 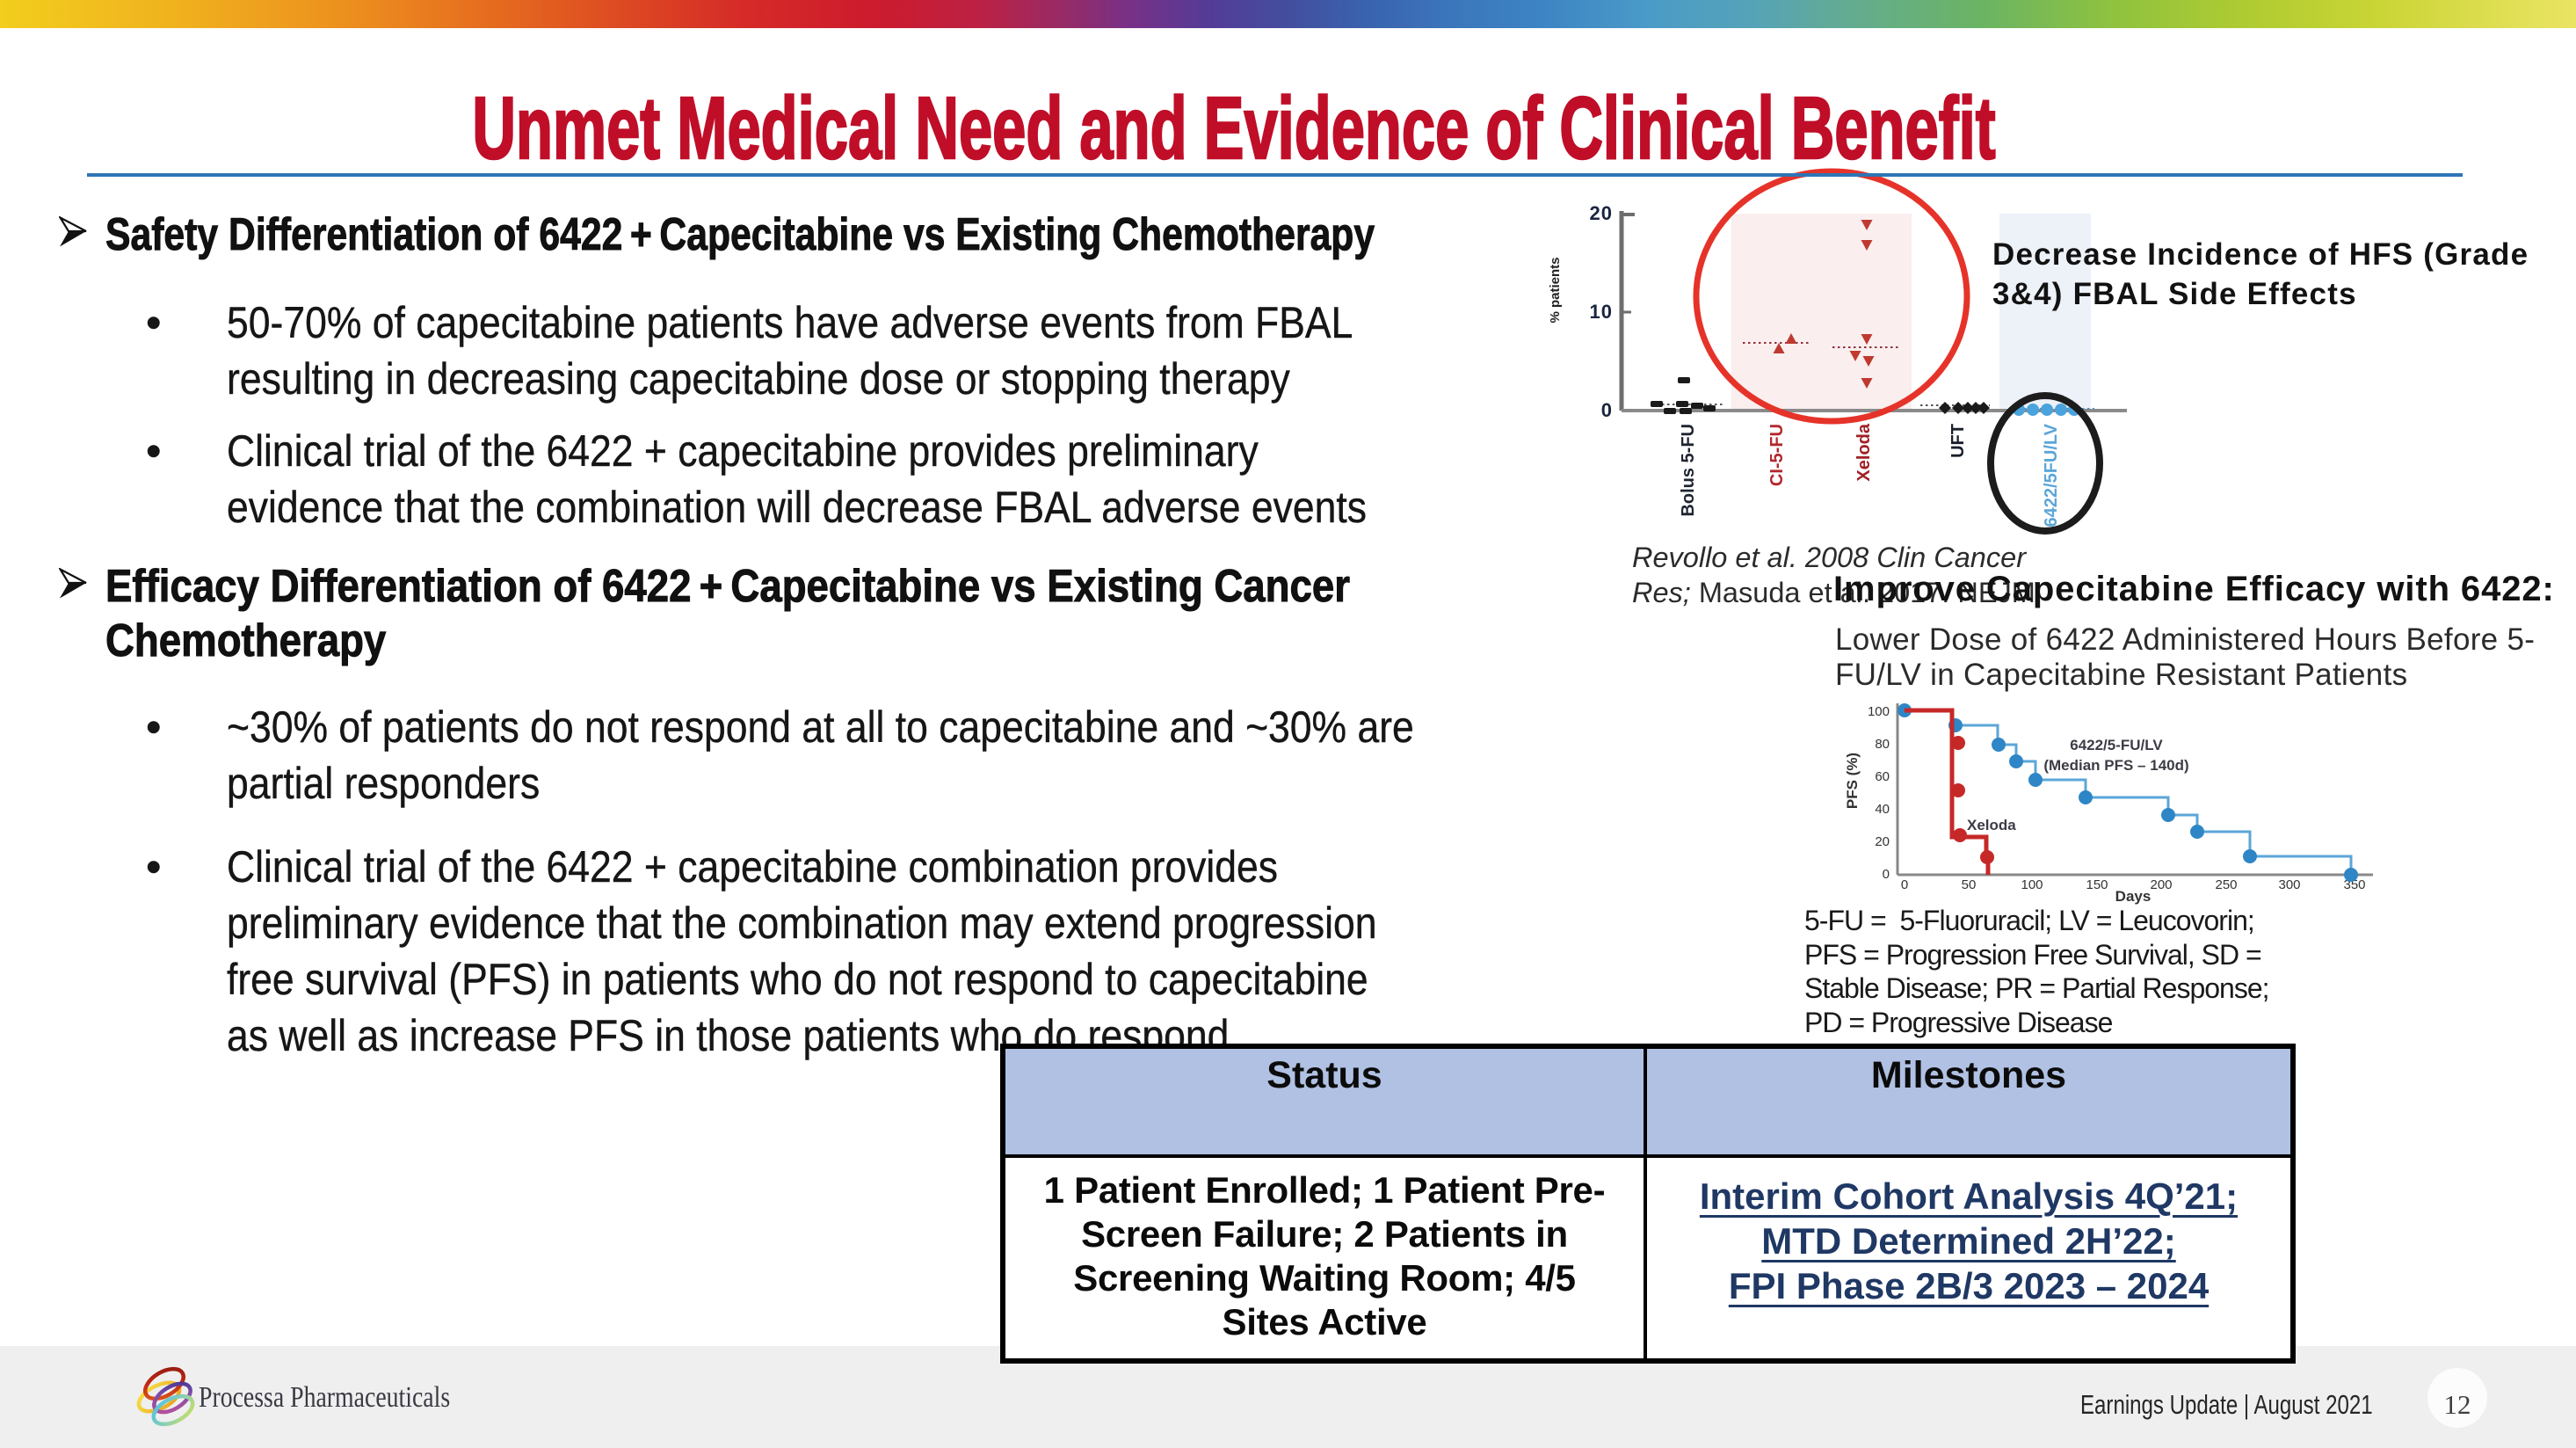 I want to click on svg-text: 10, so click(x=1601, y=312).